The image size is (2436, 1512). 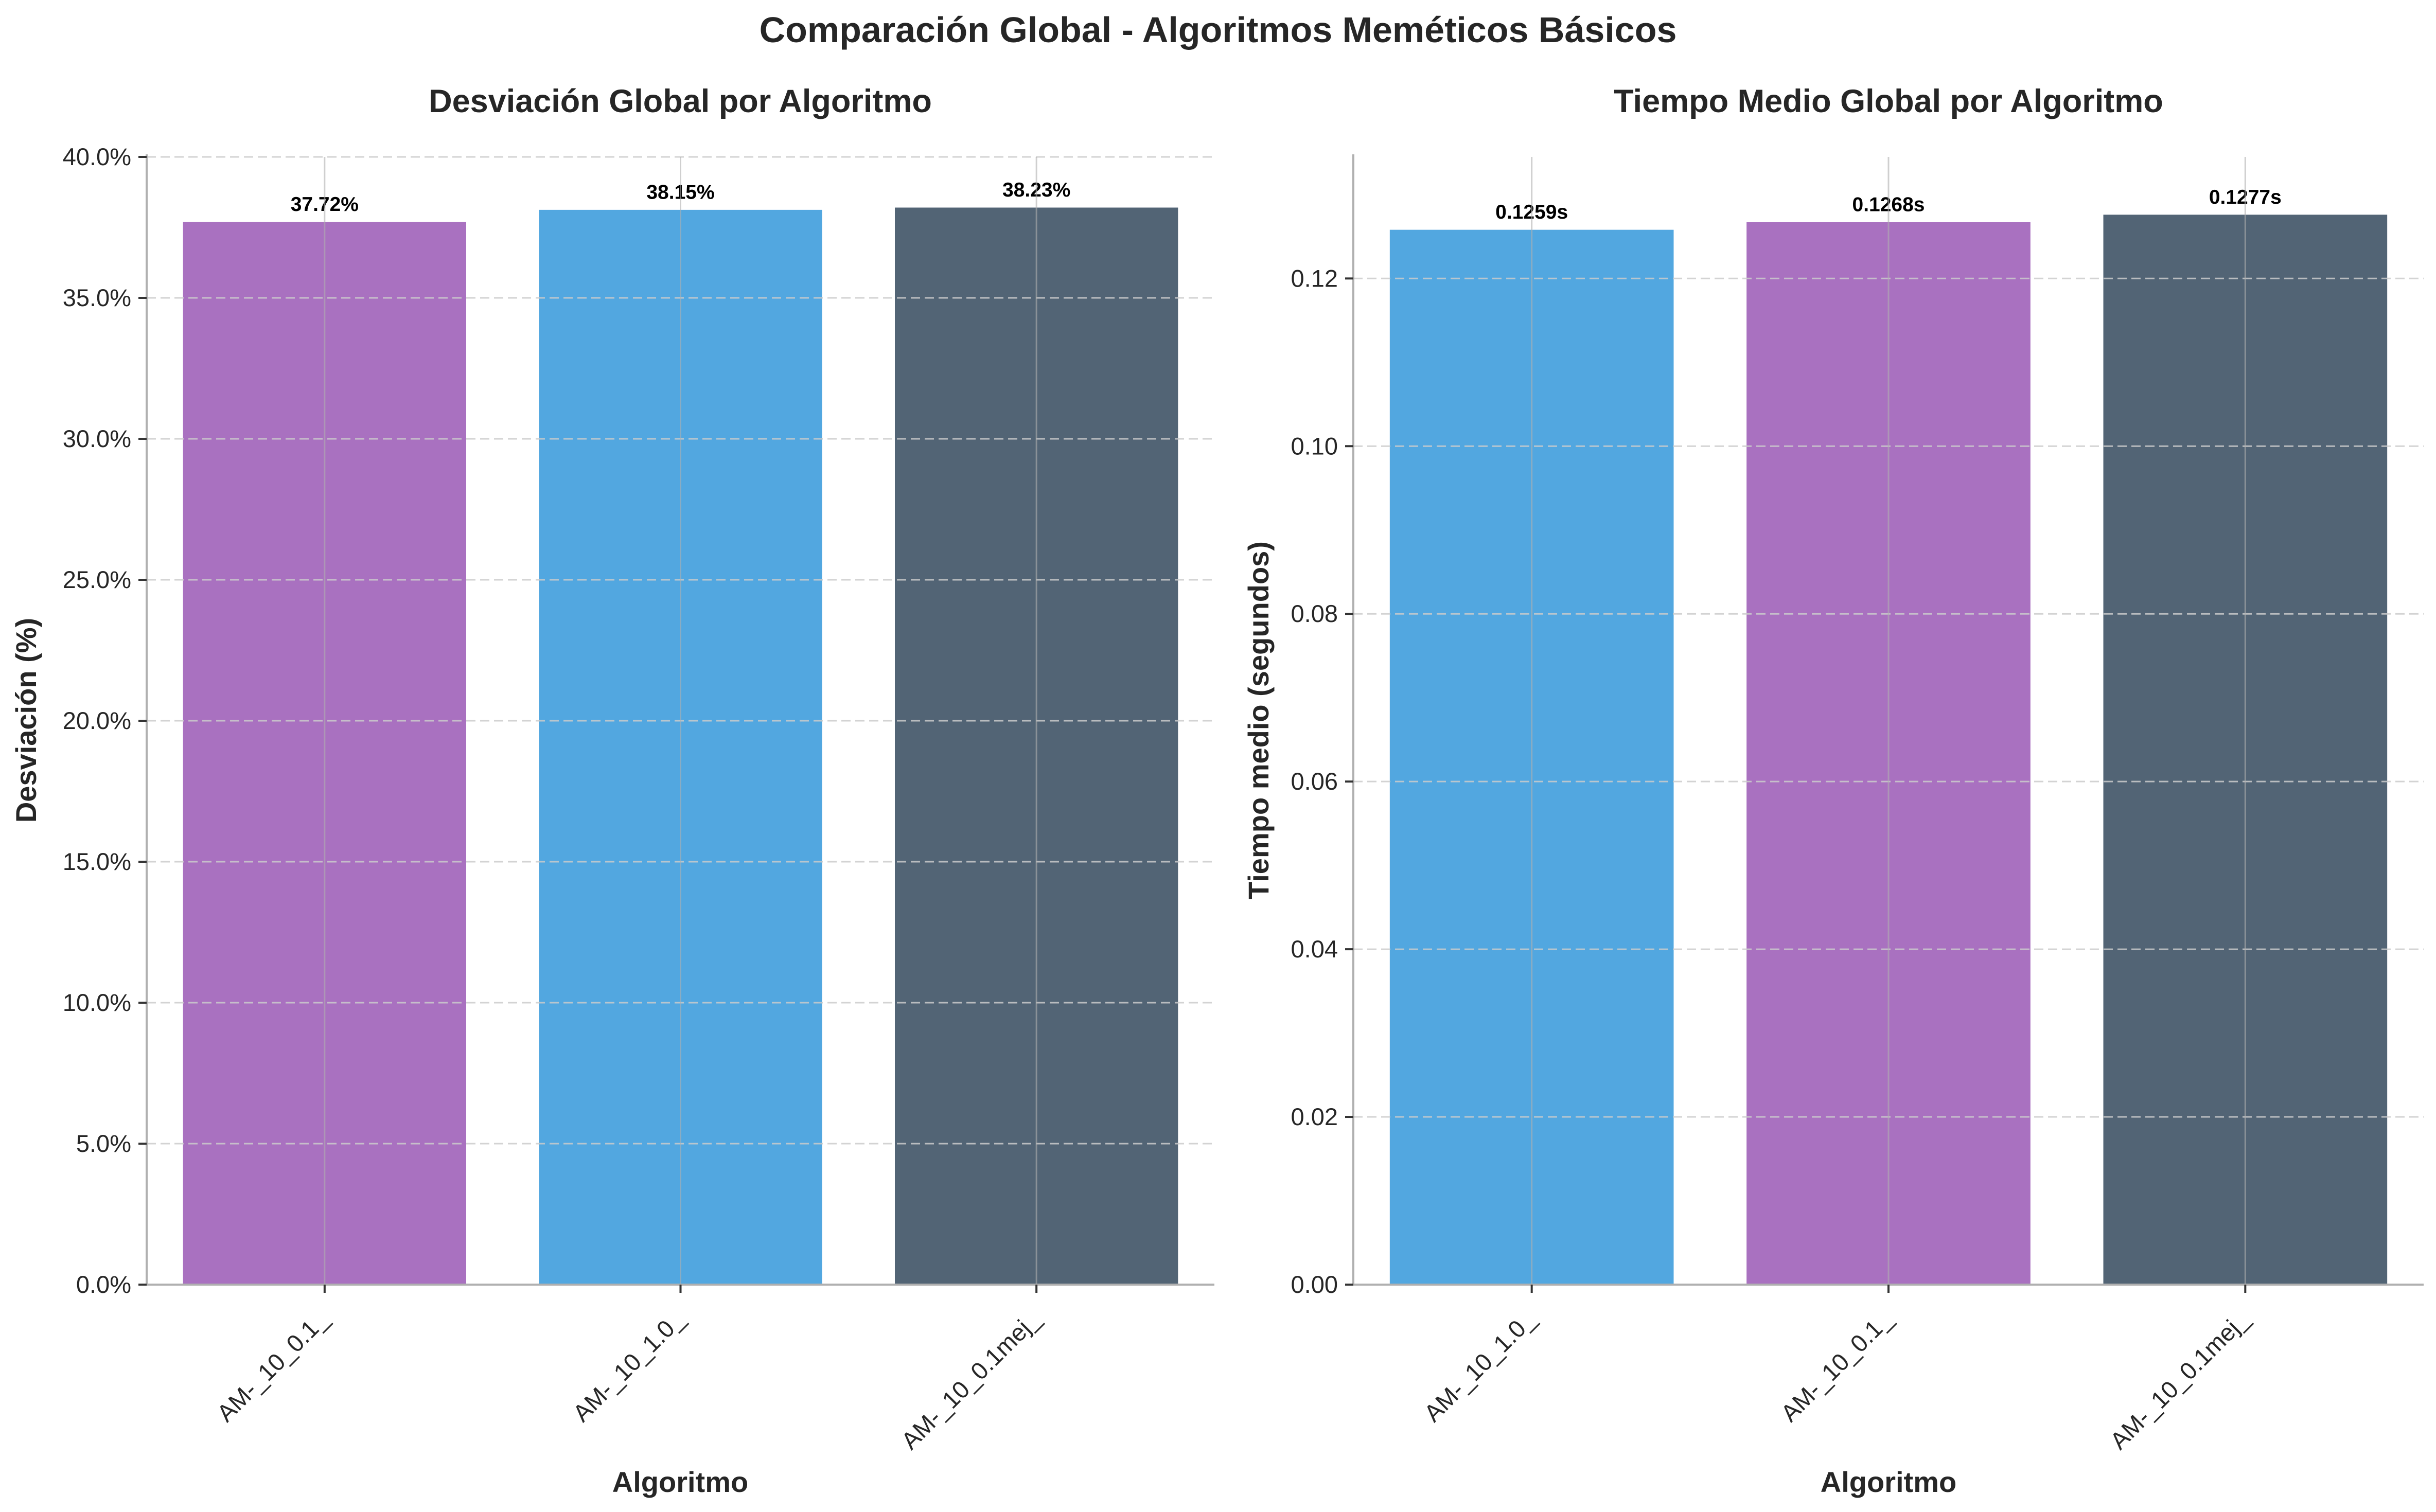 What do you see at coordinates (97, 156) in the screenshot?
I see `deviation-ytick-label-8: 40.0%` at bounding box center [97, 156].